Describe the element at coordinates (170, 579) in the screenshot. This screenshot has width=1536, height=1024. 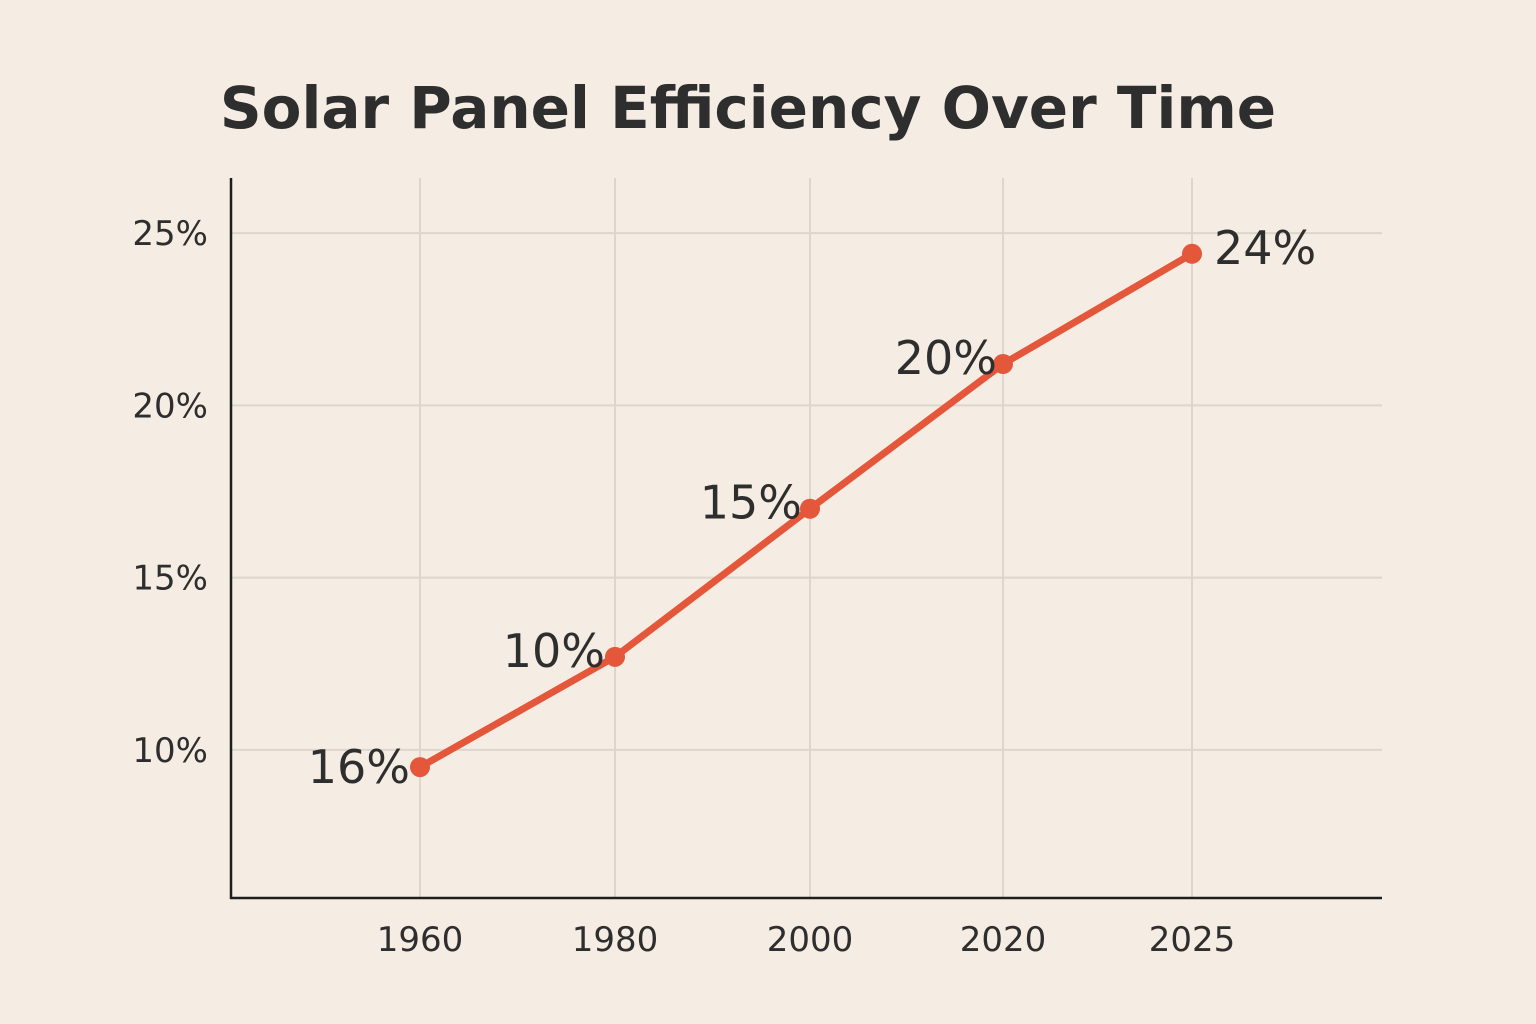
I see `y-tick-label: 15%` at that location.